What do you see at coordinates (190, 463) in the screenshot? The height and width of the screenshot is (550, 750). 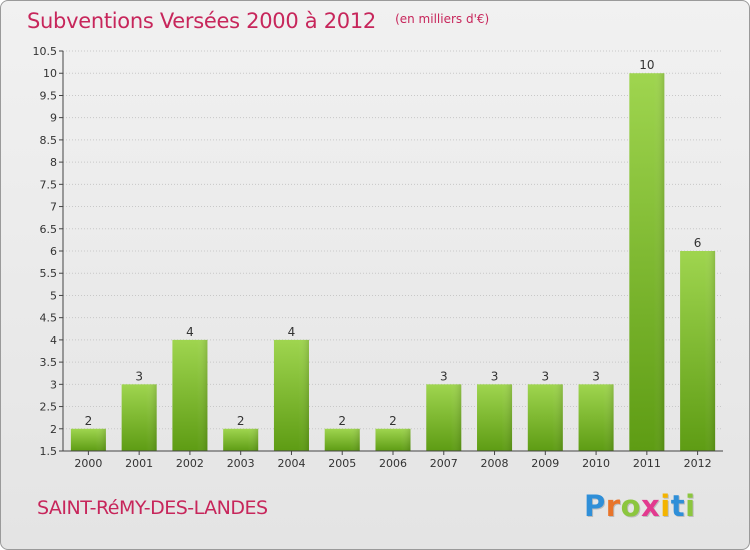 I see `x-tick-label: 2002` at bounding box center [190, 463].